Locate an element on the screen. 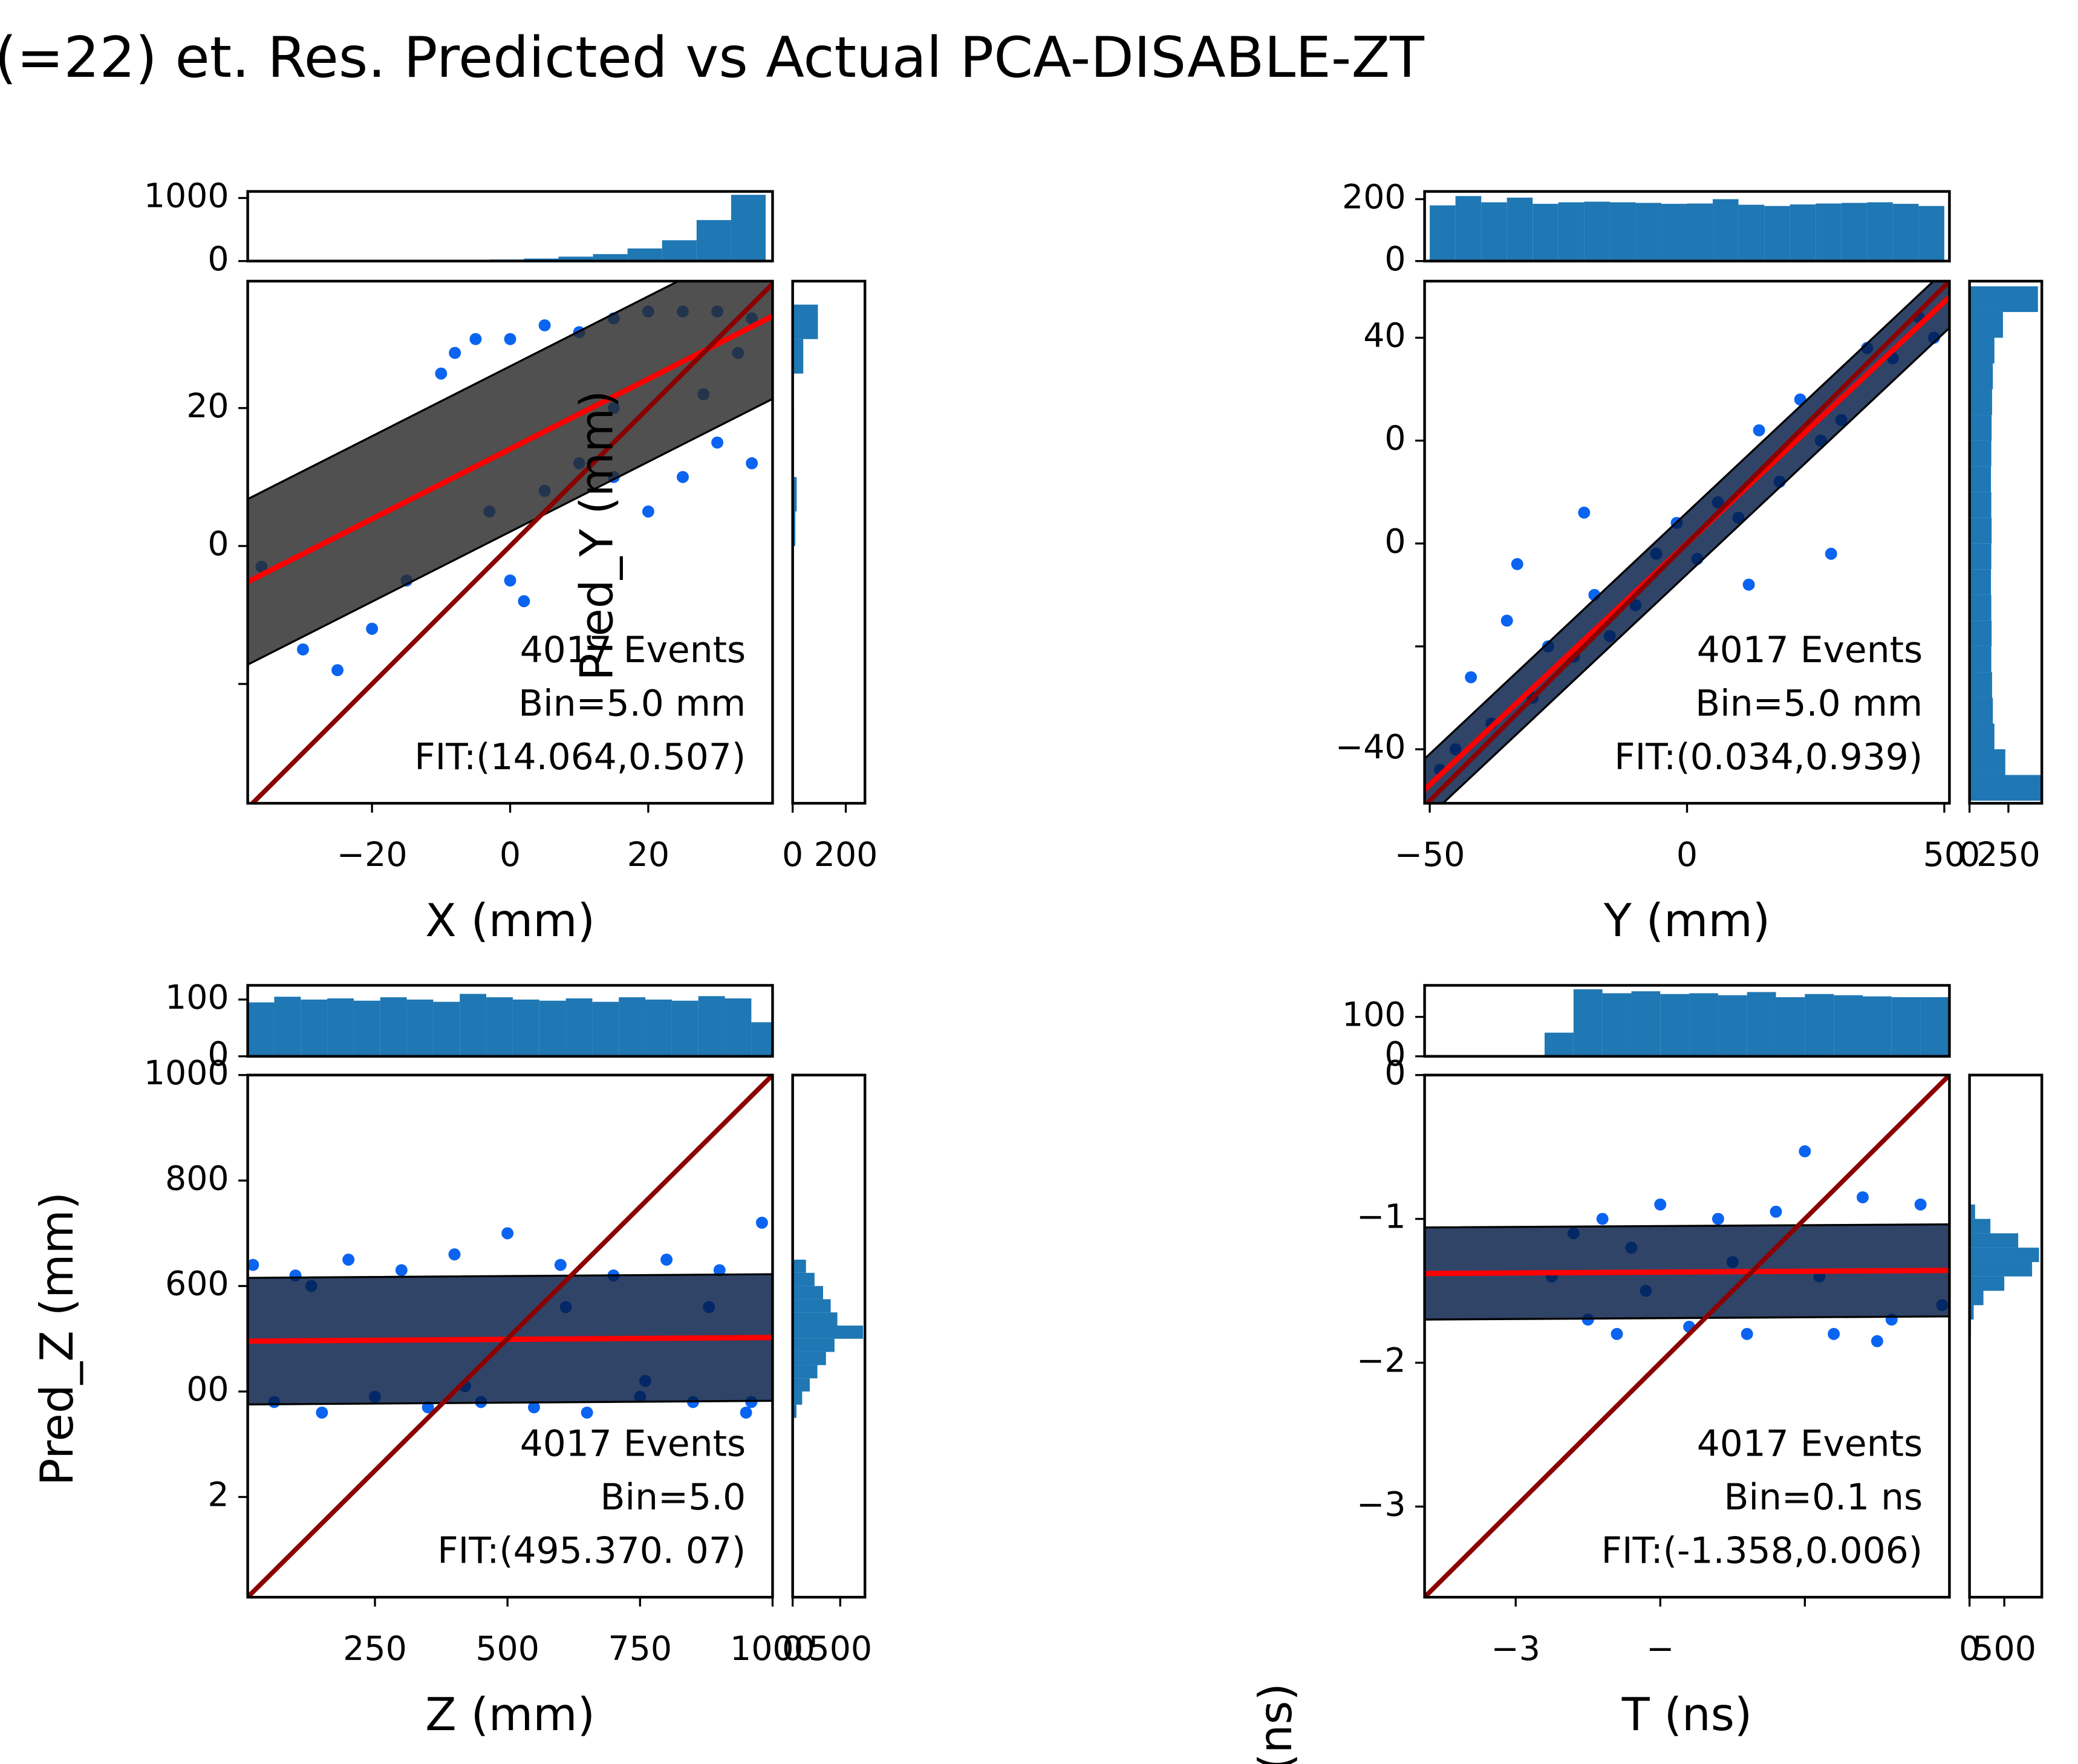  y-axis-label: (ns) is located at coordinates (1275, 1723).